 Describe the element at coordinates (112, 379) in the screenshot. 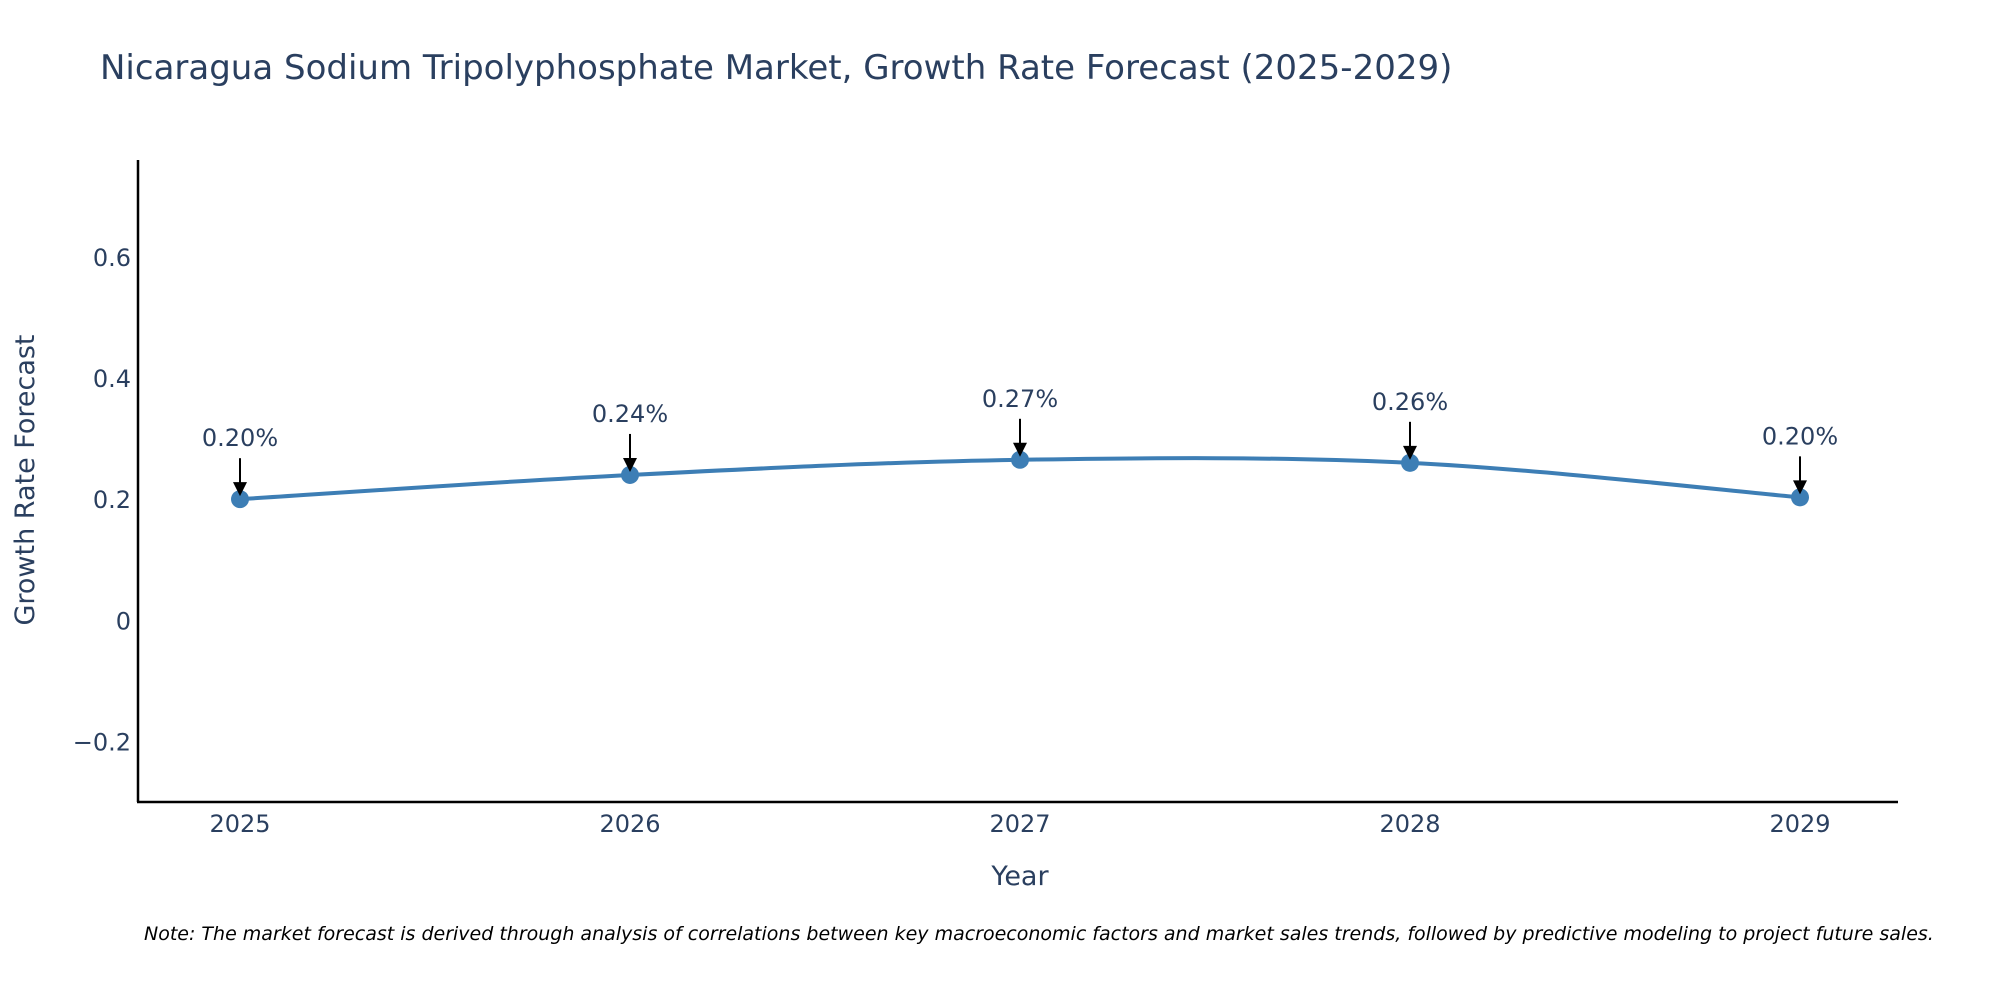

I see `y-tick-label: 0.4` at that location.